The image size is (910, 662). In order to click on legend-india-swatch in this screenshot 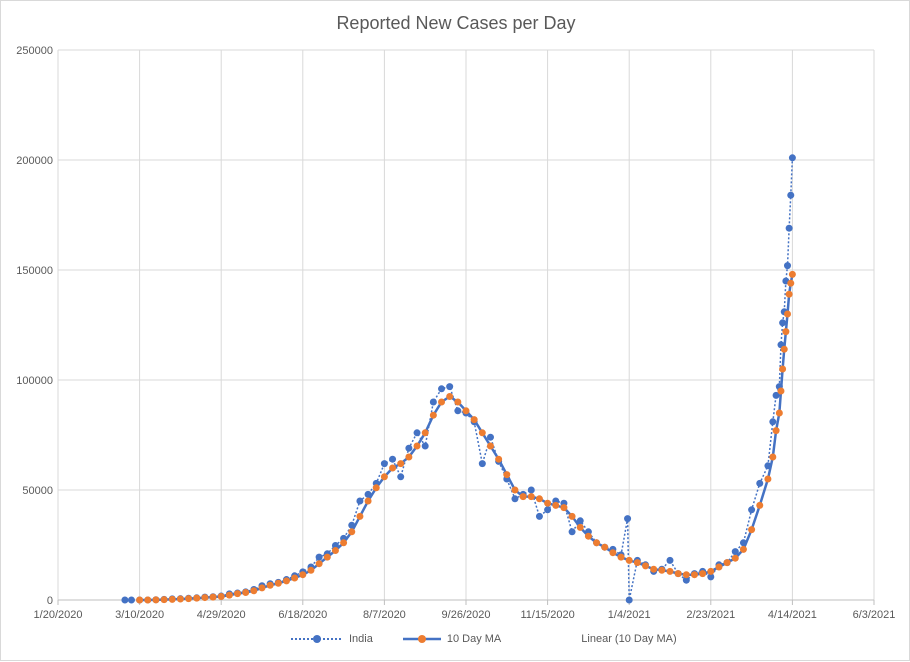, I will do `click(317, 639)`.